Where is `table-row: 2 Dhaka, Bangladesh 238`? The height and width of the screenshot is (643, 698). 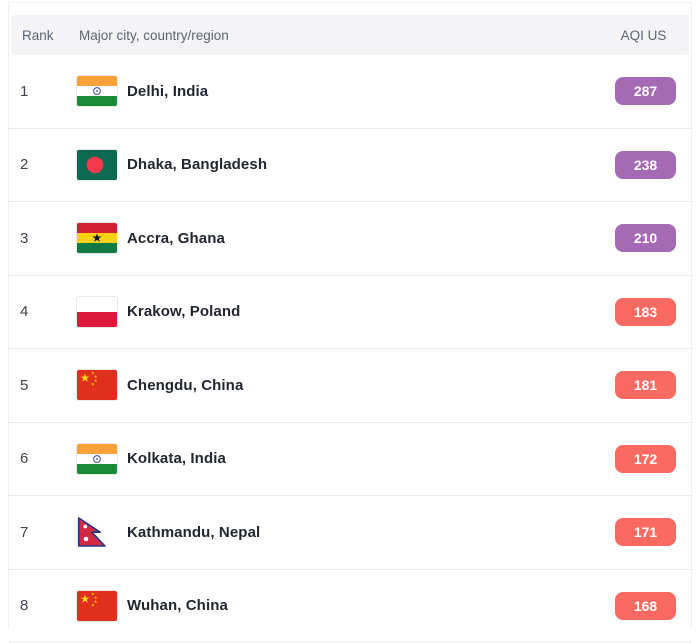 table-row: 2 Dhaka, Bangladesh 238 is located at coordinates (350, 166).